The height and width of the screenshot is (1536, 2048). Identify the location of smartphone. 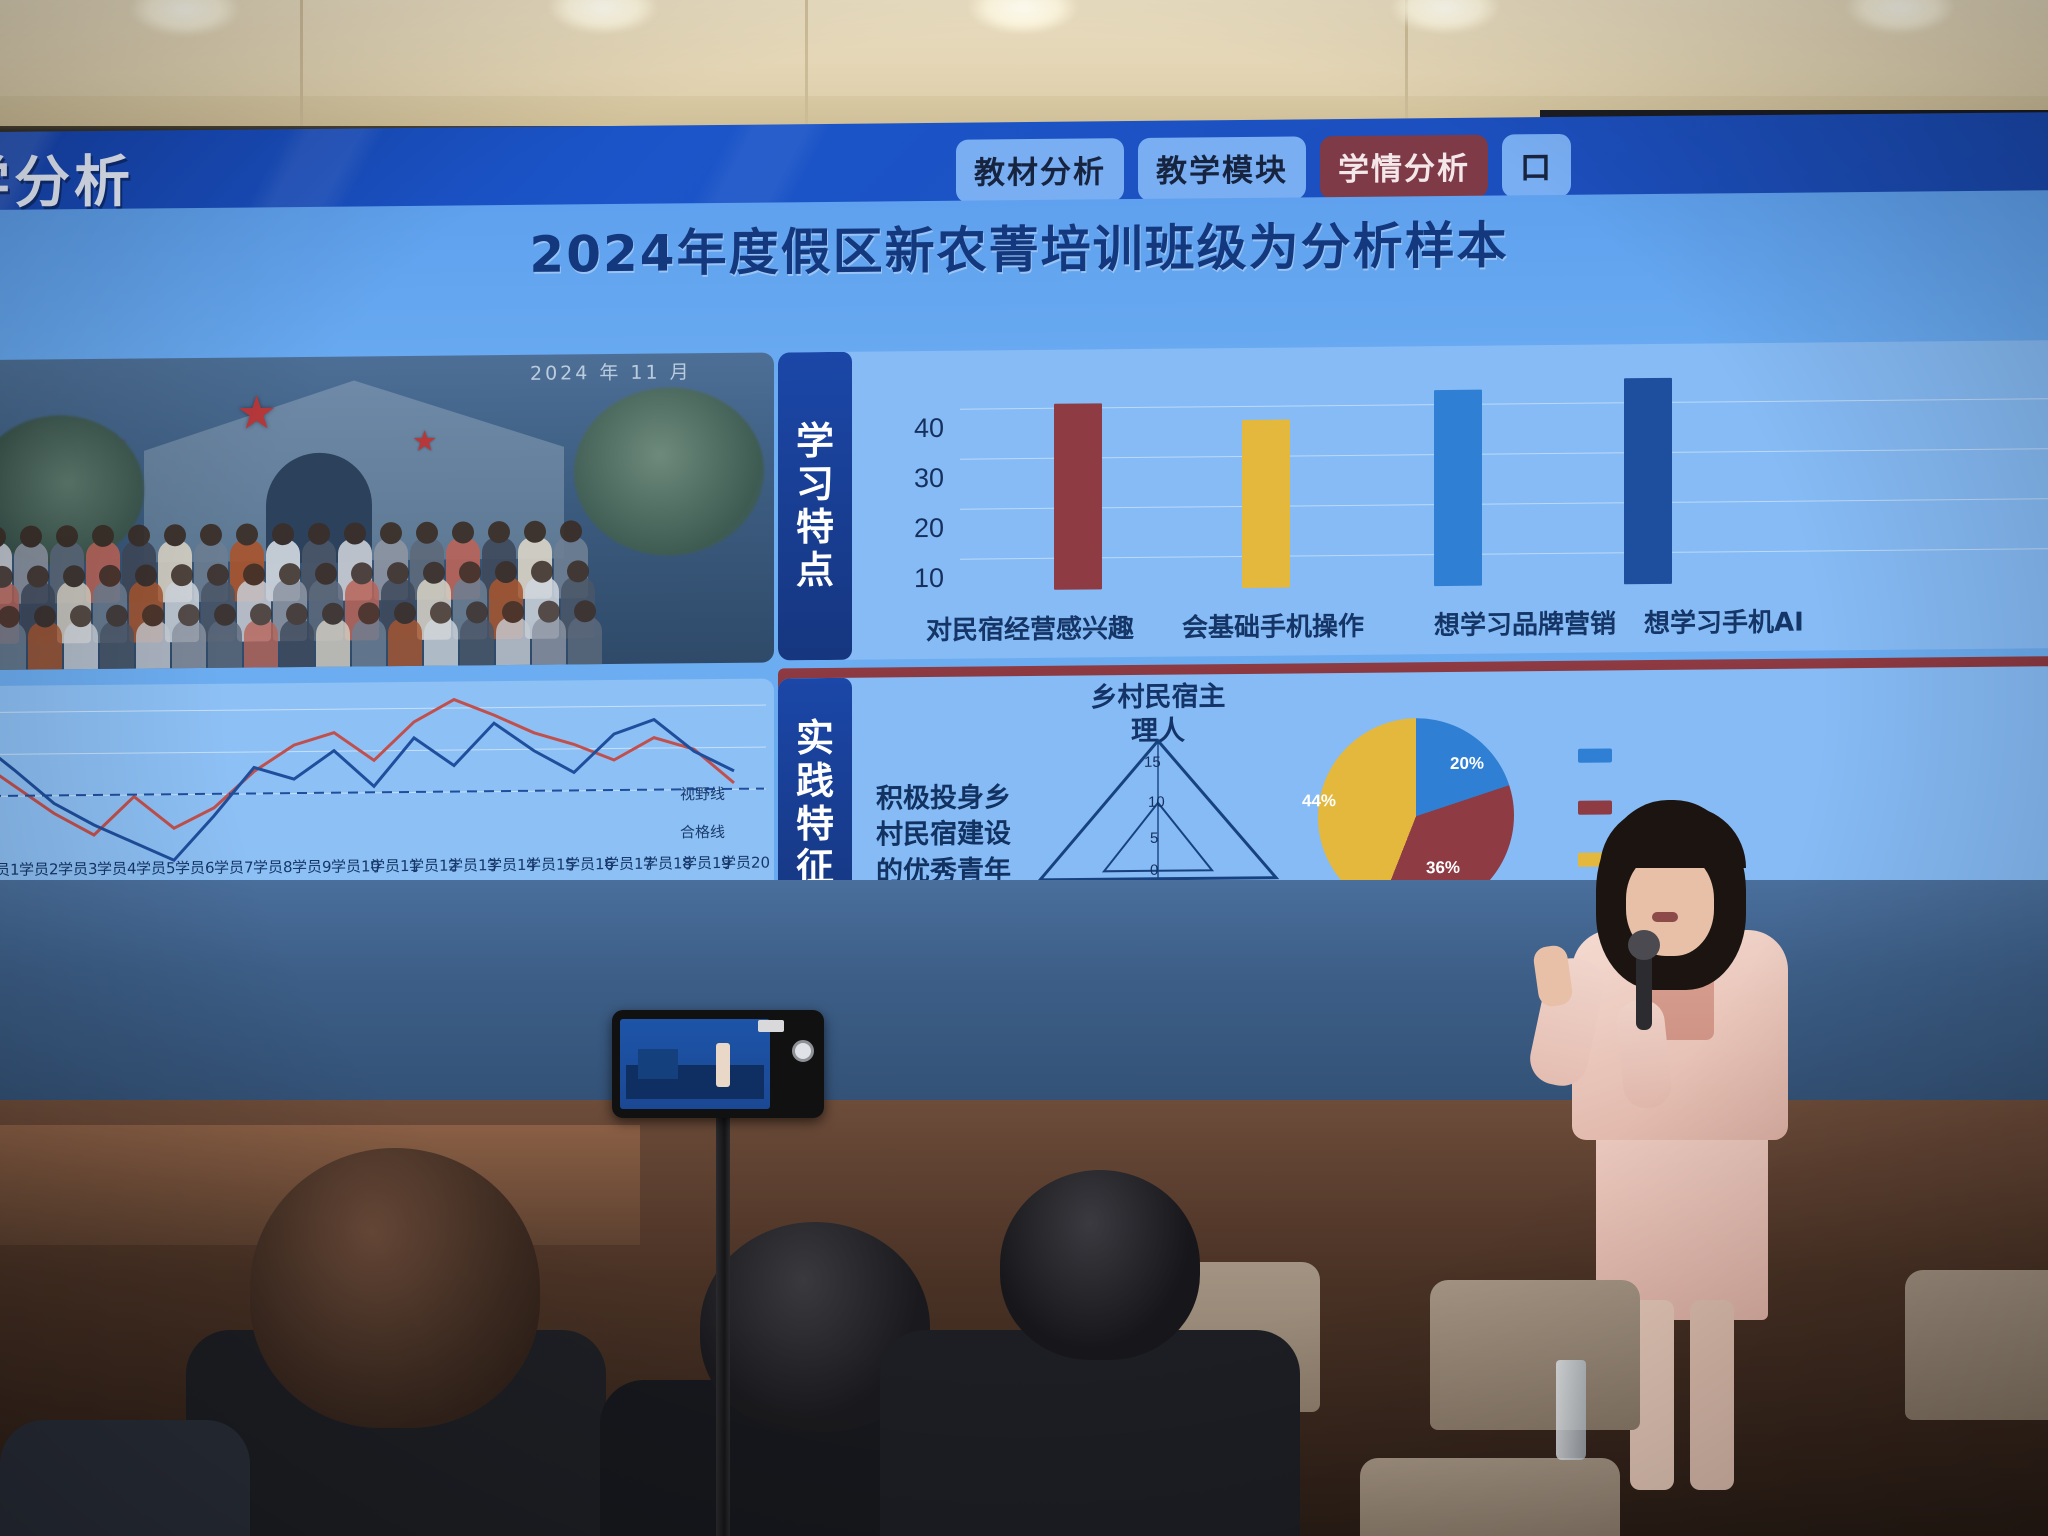
(718, 1064).